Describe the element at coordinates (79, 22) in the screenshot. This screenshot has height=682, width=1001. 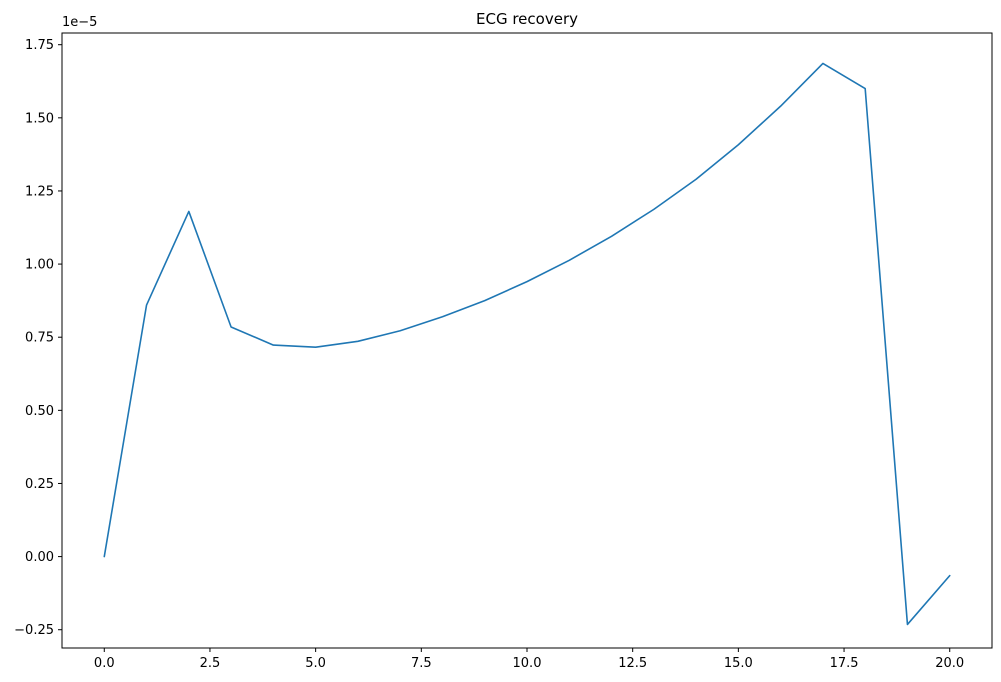
I see `y-offset-label: 1e−5` at that location.